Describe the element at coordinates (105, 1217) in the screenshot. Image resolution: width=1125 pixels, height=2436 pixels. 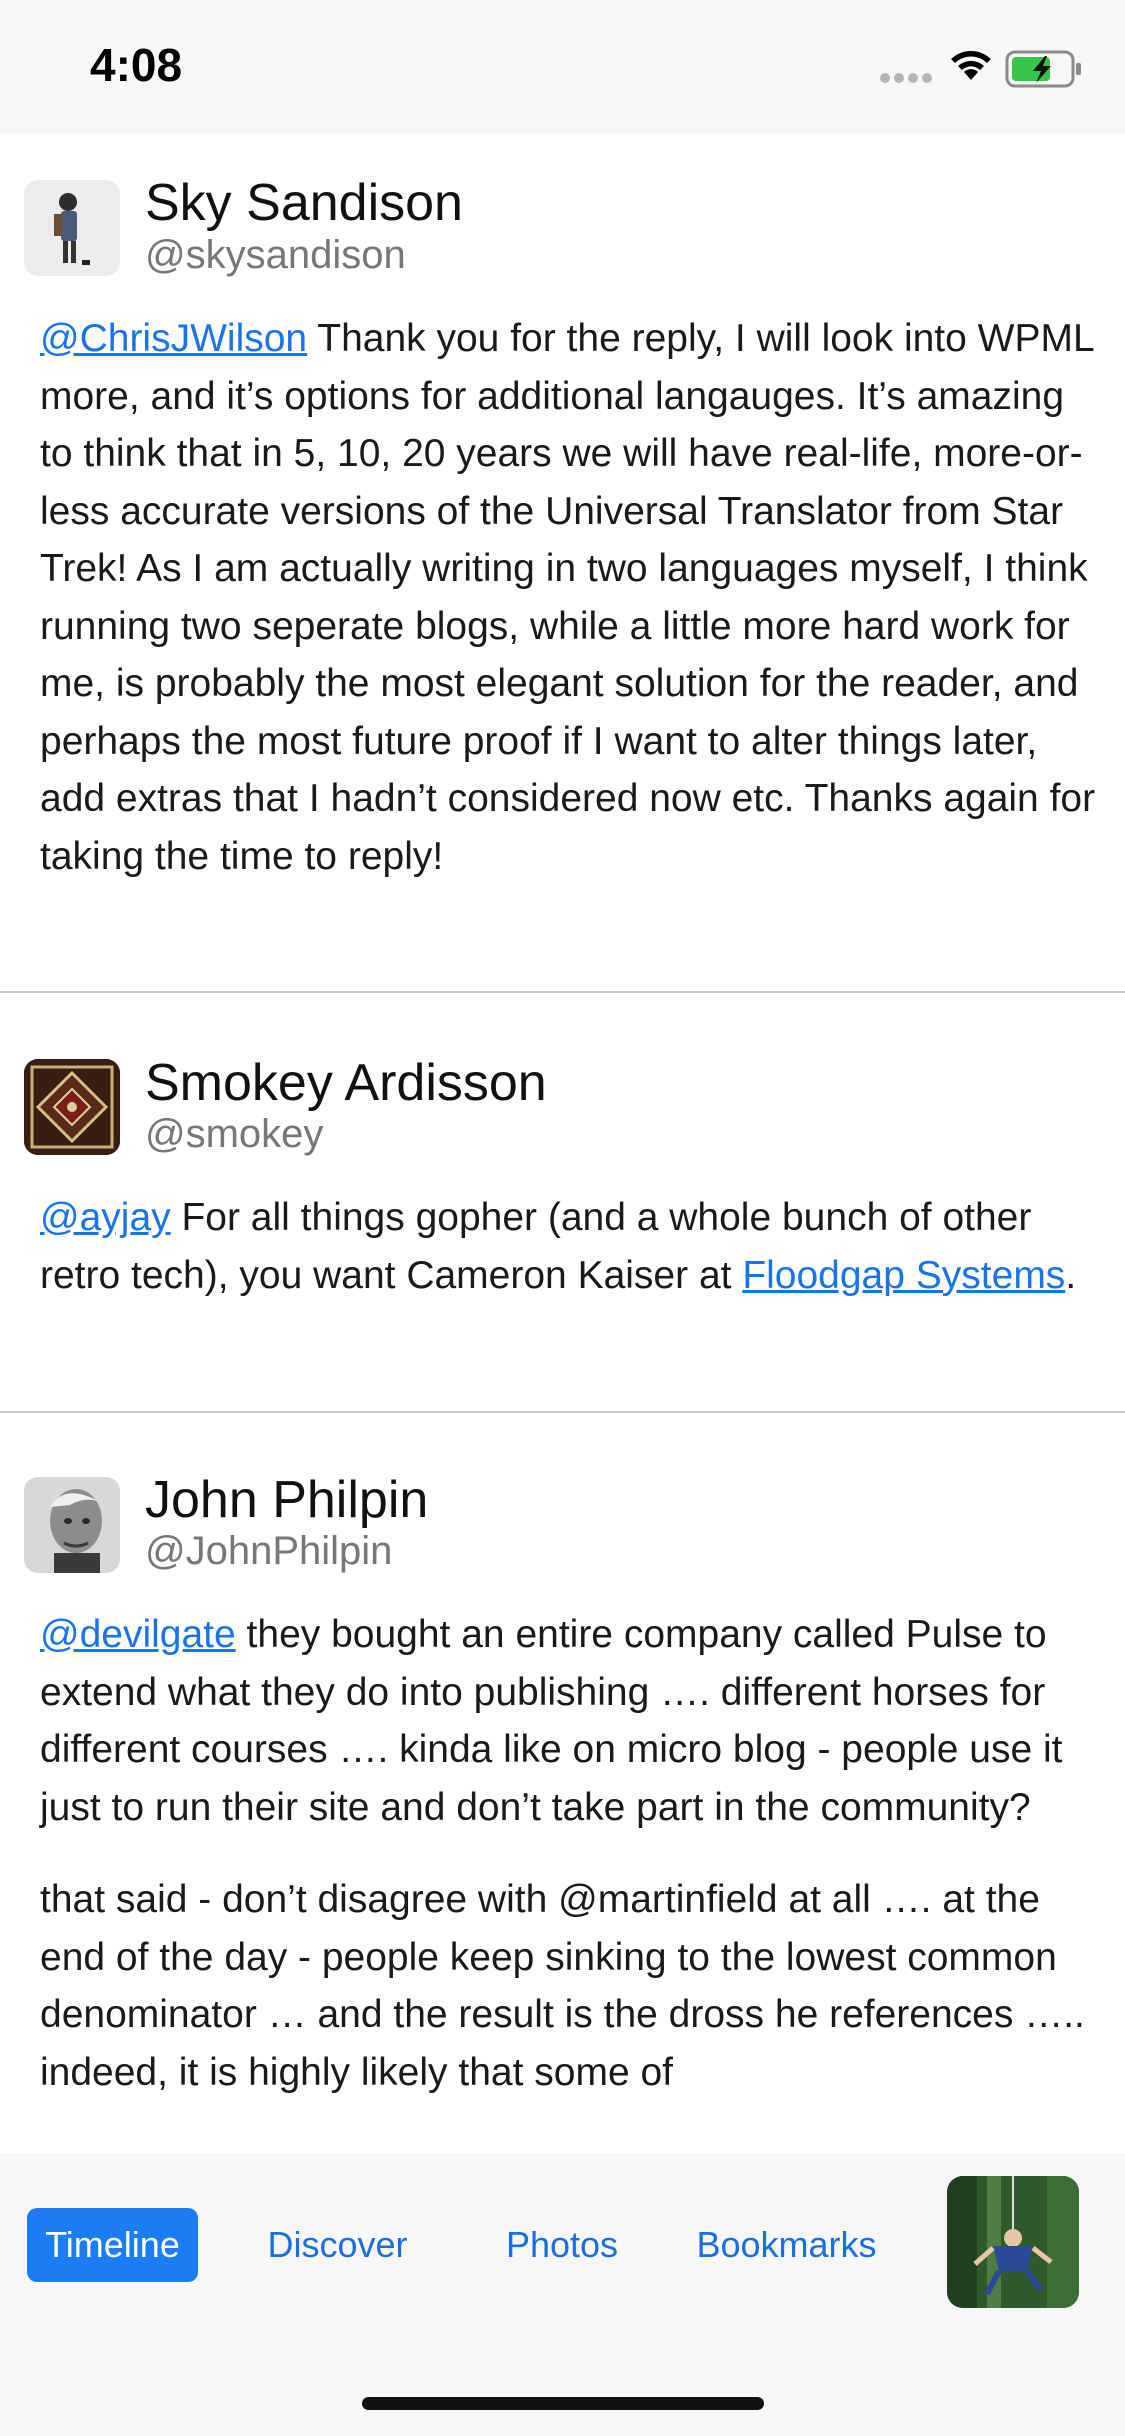
I see `mention-link: @ayjay` at that location.